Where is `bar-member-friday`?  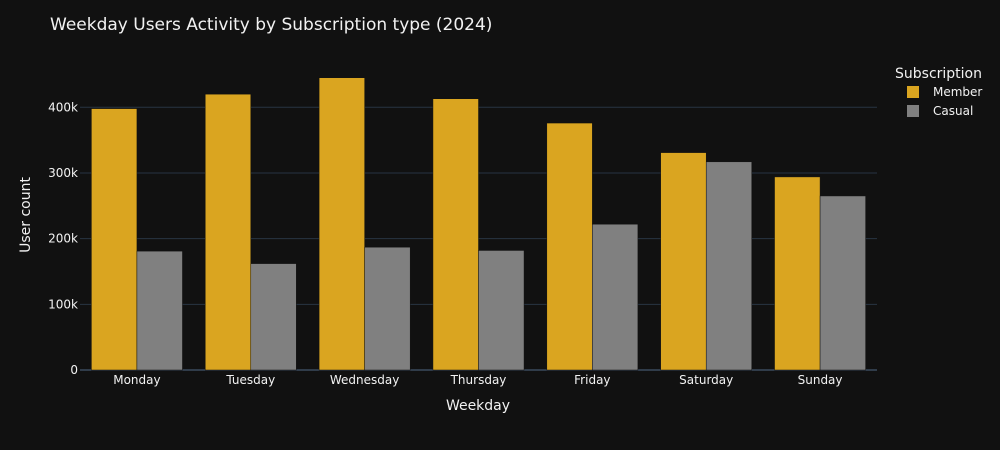
bar-member-friday is located at coordinates (569, 246).